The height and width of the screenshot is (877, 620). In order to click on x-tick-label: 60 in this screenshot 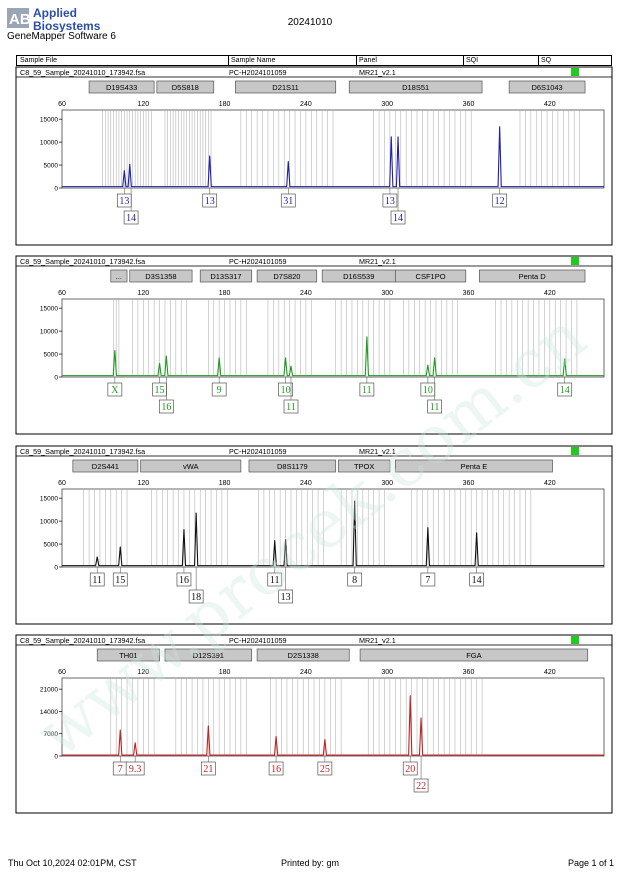, I will do `click(62, 483)`.